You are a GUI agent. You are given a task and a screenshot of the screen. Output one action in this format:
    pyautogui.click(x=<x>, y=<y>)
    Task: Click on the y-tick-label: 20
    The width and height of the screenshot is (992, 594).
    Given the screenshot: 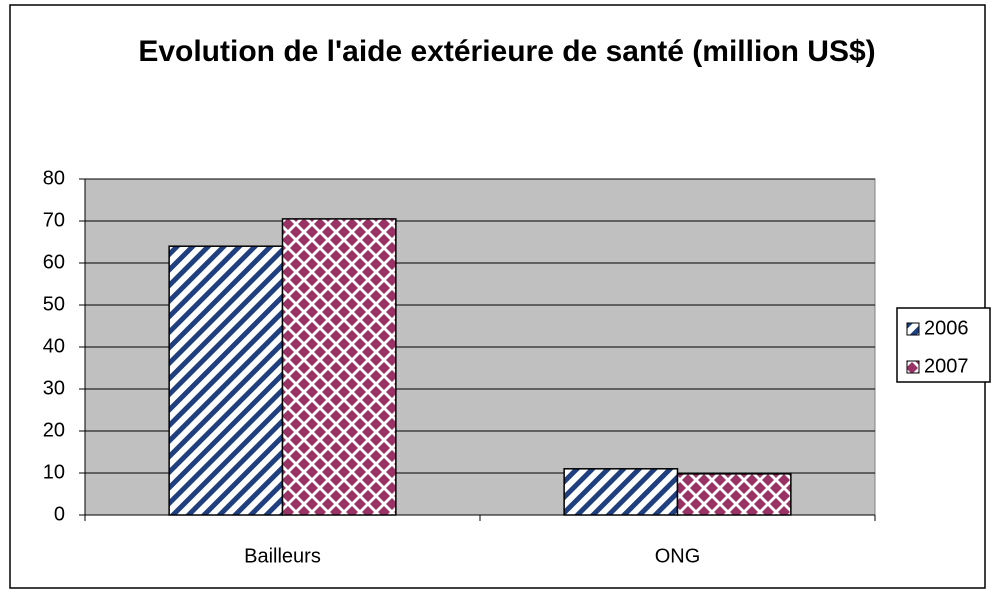 What is the action you would take?
    pyautogui.click(x=54, y=430)
    